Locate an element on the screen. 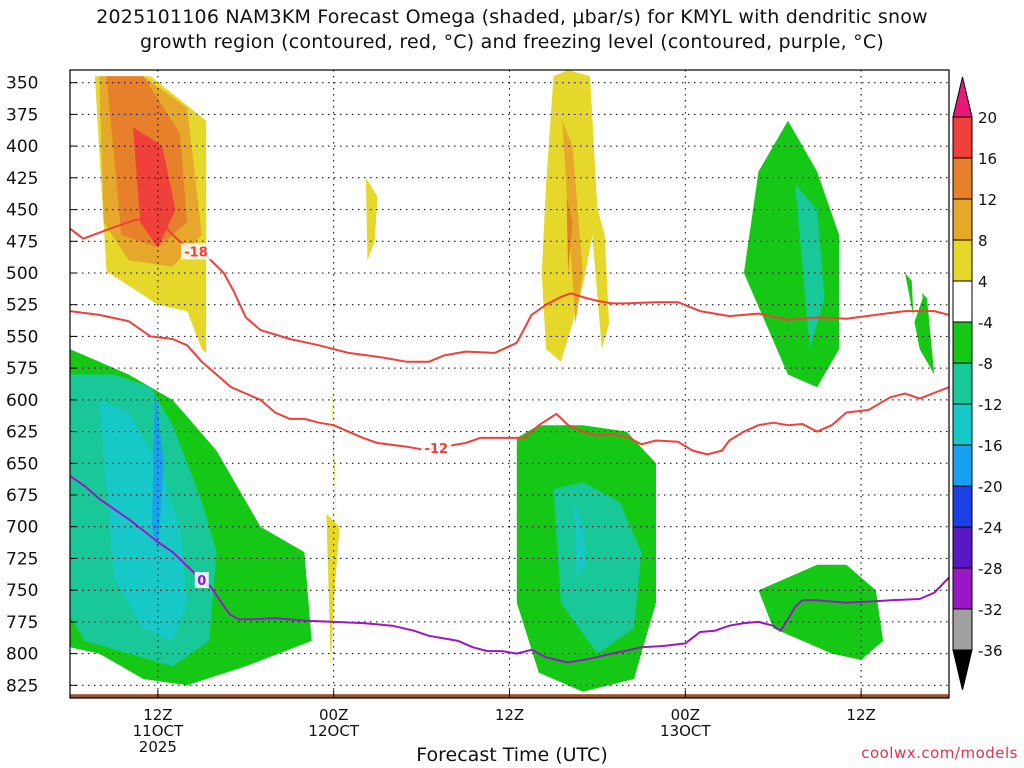  y-tick-label: 450 is located at coordinates (22, 211).